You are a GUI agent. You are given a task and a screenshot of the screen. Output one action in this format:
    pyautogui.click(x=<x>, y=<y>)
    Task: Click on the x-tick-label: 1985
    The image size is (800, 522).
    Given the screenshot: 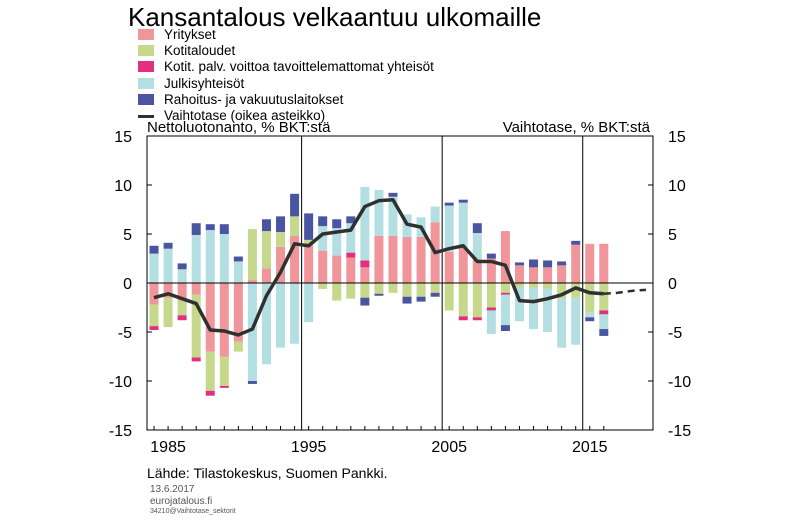 What is the action you would take?
    pyautogui.click(x=168, y=447)
    